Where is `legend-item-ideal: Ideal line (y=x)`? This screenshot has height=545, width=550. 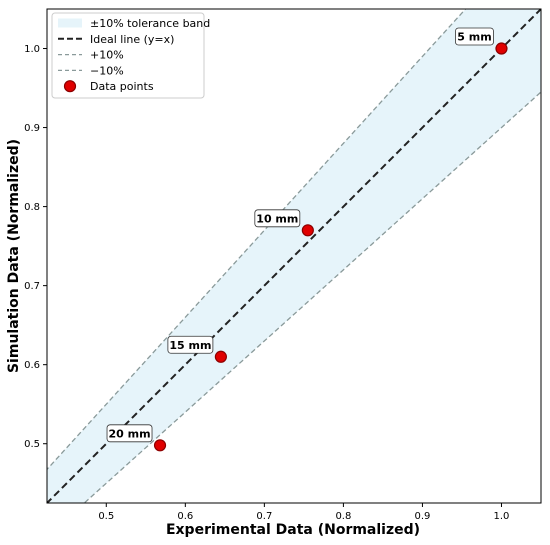
legend-item-ideal: Ideal line (y=x) is located at coordinates (116, 39).